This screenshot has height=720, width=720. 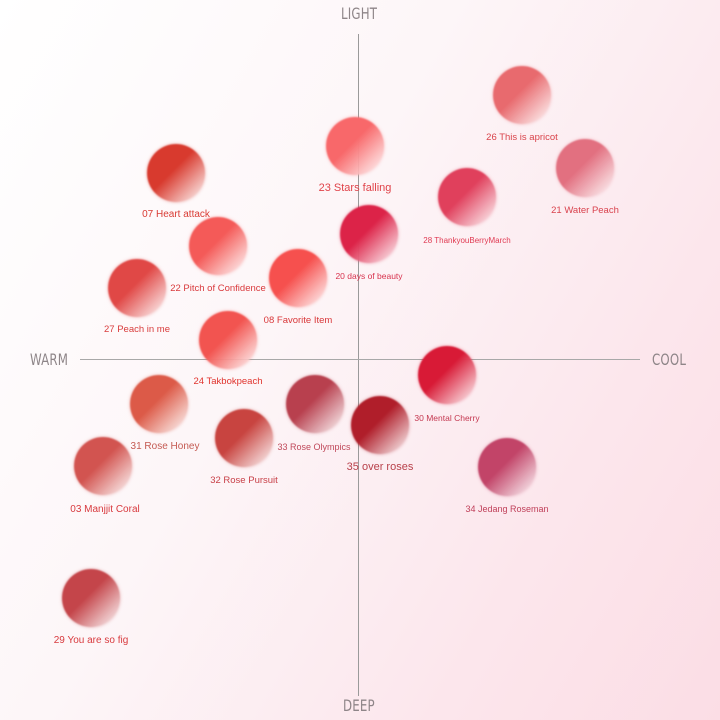 What do you see at coordinates (585, 210) in the screenshot?
I see `shade-label-21: 21 Water Peach` at bounding box center [585, 210].